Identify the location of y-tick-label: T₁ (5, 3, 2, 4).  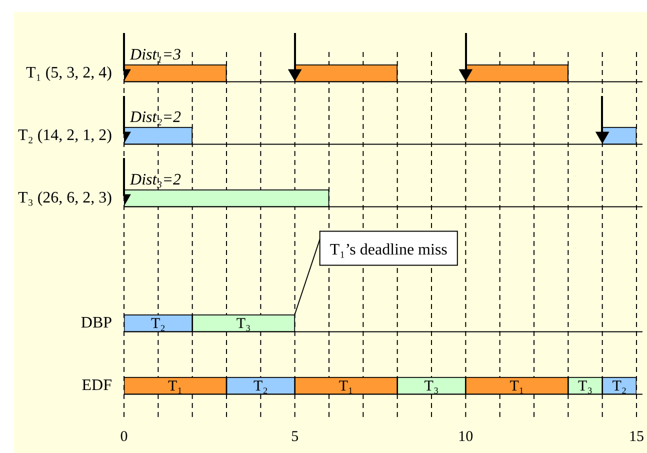
(69, 73).